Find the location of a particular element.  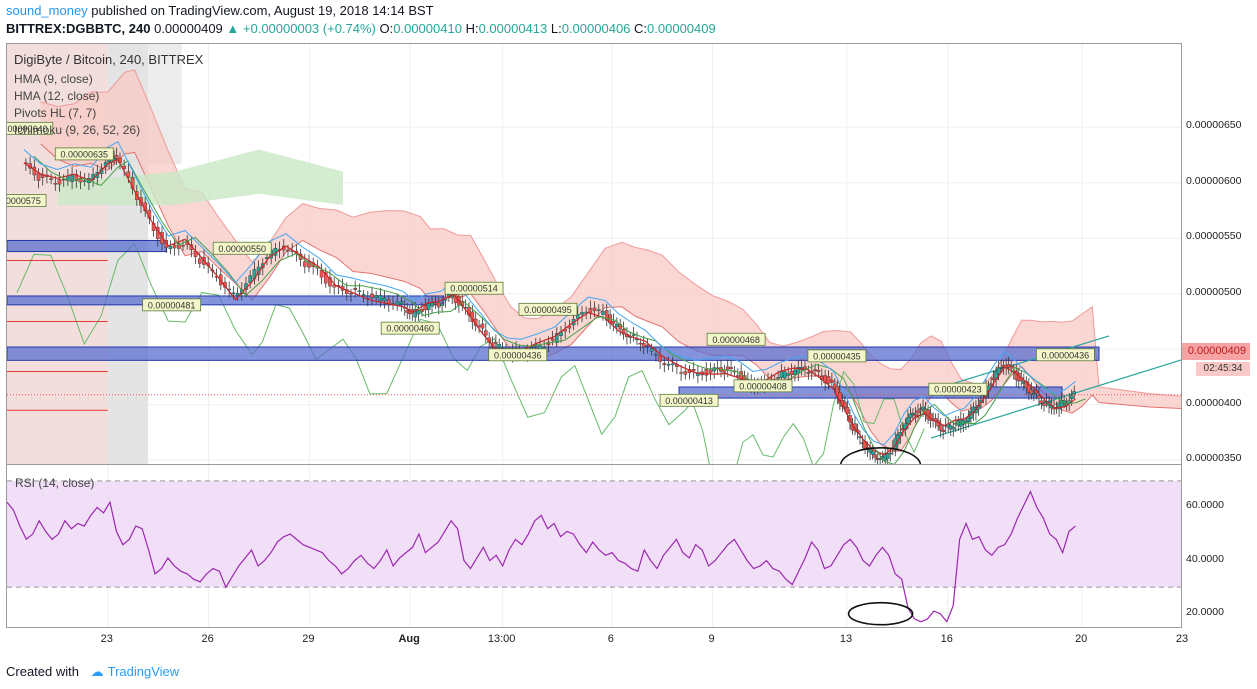

time-tick-1: 26 is located at coordinates (207, 639).